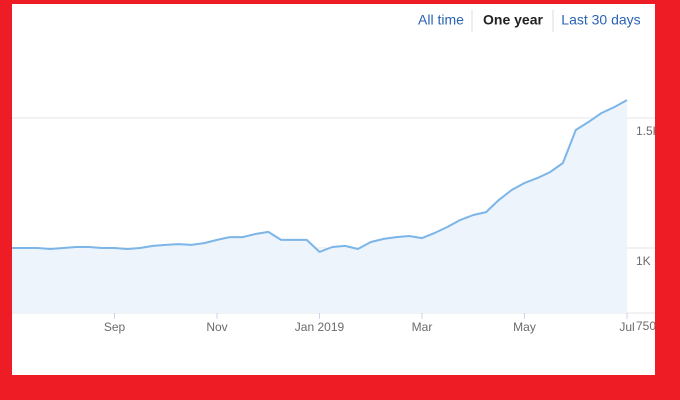 The width and height of the screenshot is (680, 400). I want to click on tab-all-time: All time, so click(441, 20).